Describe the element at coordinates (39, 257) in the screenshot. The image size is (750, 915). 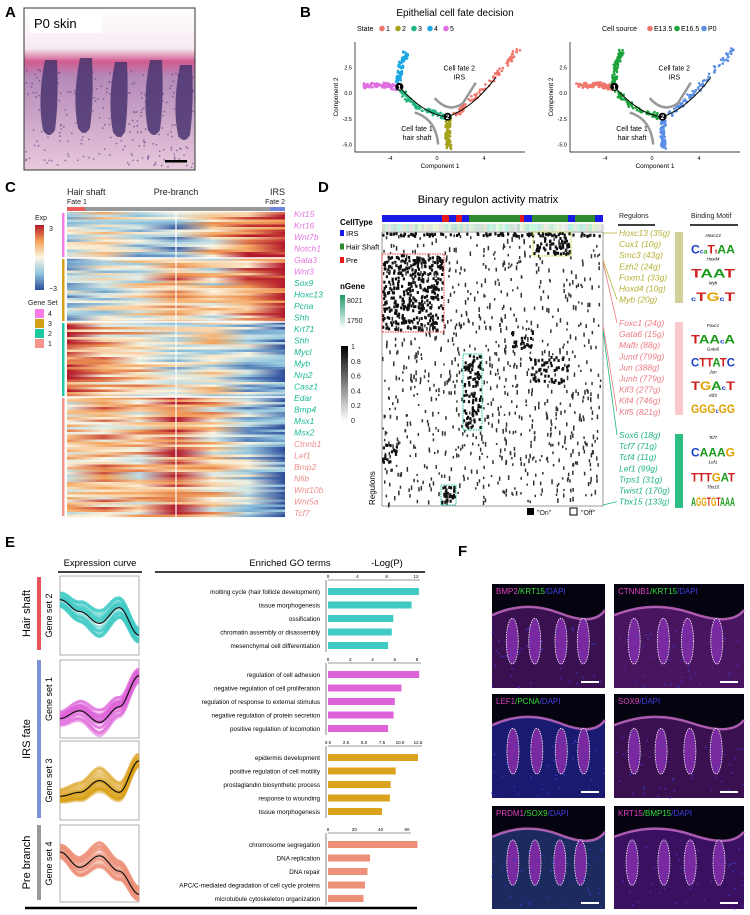
I see `exp-colorbar` at that location.